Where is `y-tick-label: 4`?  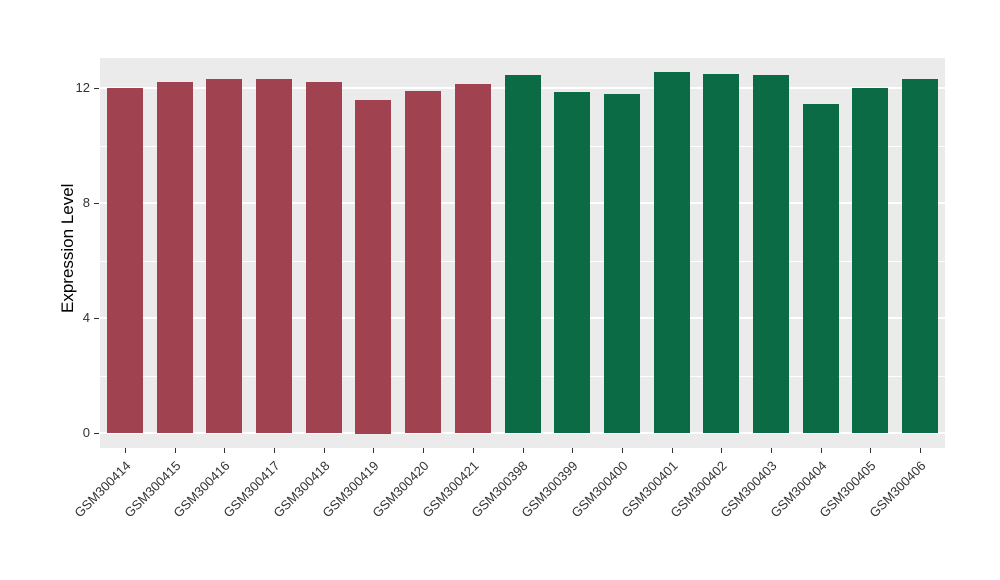 y-tick-label: 4 is located at coordinates (86, 317).